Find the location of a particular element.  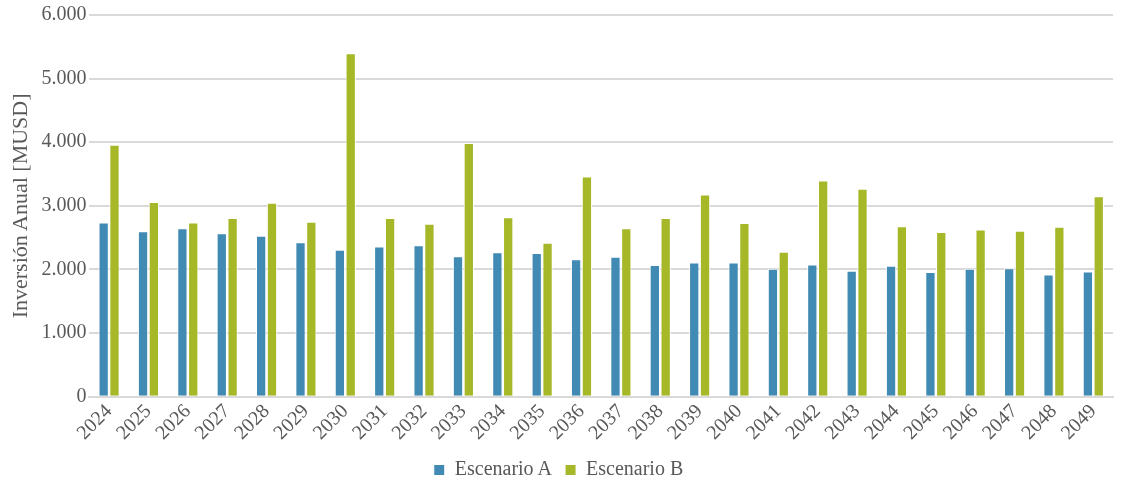

y-tick-label: 6.000 is located at coordinates (64, 13).